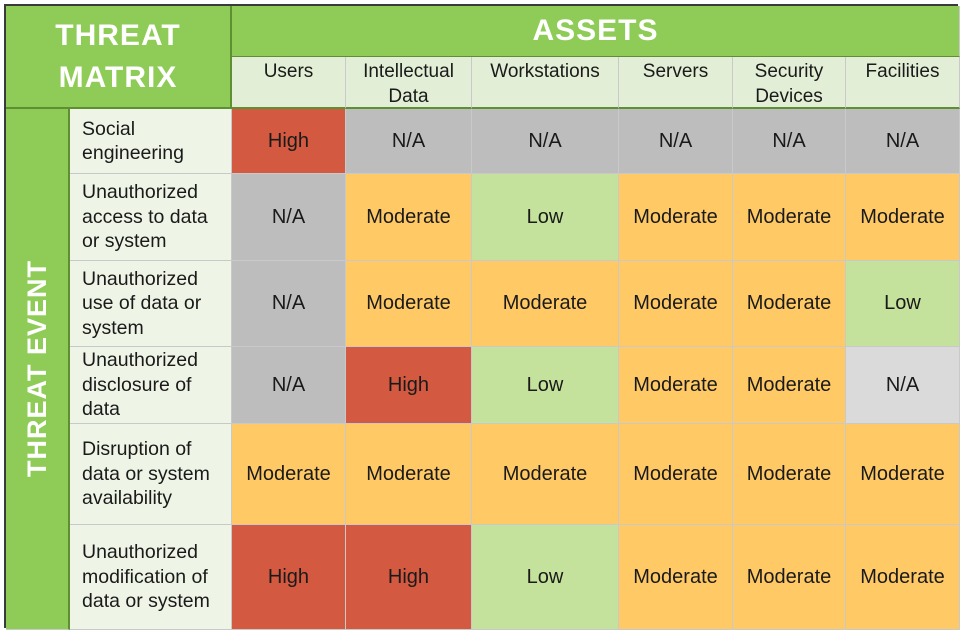 The height and width of the screenshot is (632, 963). Describe the element at coordinates (118, 77) in the screenshot. I see `matrix-title-line2: MATRIX` at that location.